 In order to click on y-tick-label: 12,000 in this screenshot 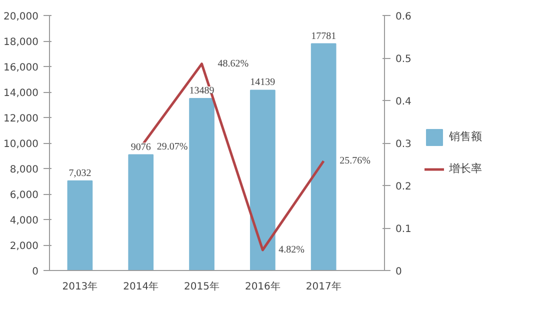, I will do `click(21, 119)`.